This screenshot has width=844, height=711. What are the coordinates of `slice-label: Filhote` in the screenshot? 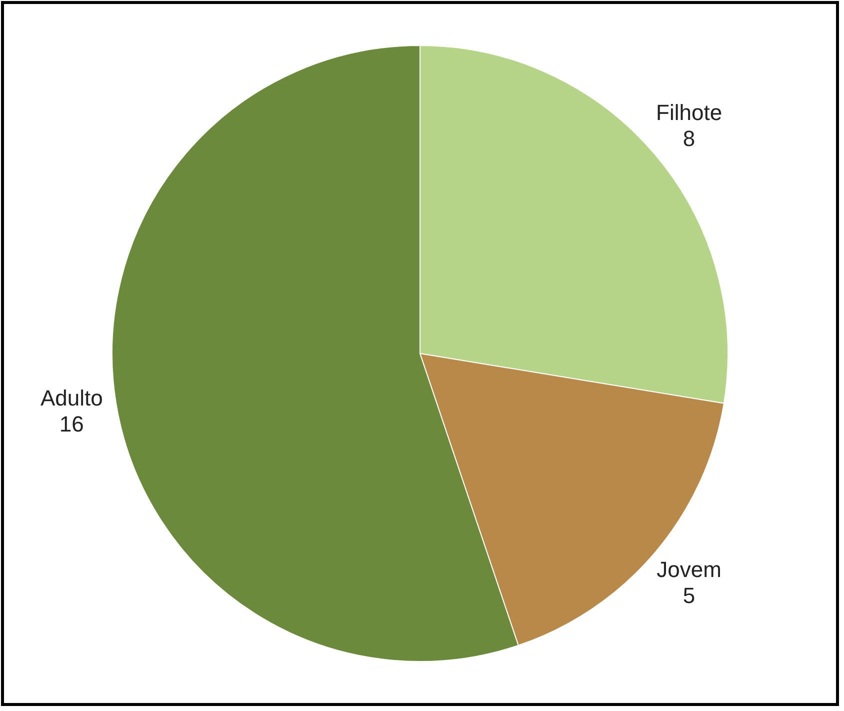 It's located at (689, 112).